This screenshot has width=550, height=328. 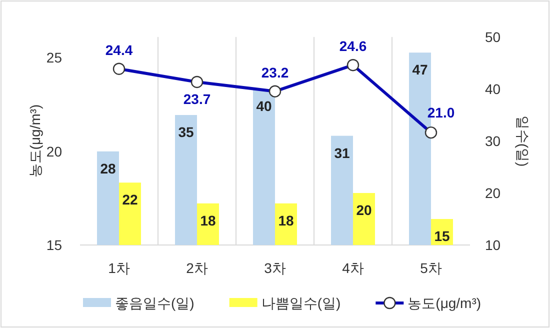 I want to click on y2-axis-title: 일수(일), so click(x=523, y=141).